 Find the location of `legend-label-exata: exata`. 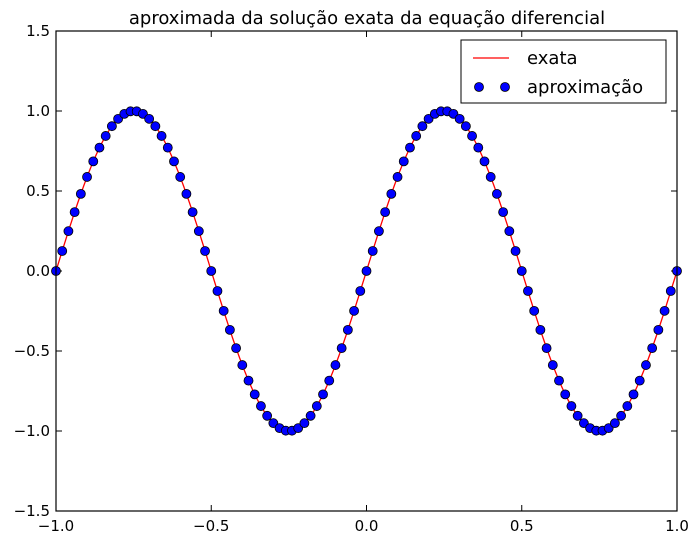

legend-label-exata: exata is located at coordinates (552, 58).